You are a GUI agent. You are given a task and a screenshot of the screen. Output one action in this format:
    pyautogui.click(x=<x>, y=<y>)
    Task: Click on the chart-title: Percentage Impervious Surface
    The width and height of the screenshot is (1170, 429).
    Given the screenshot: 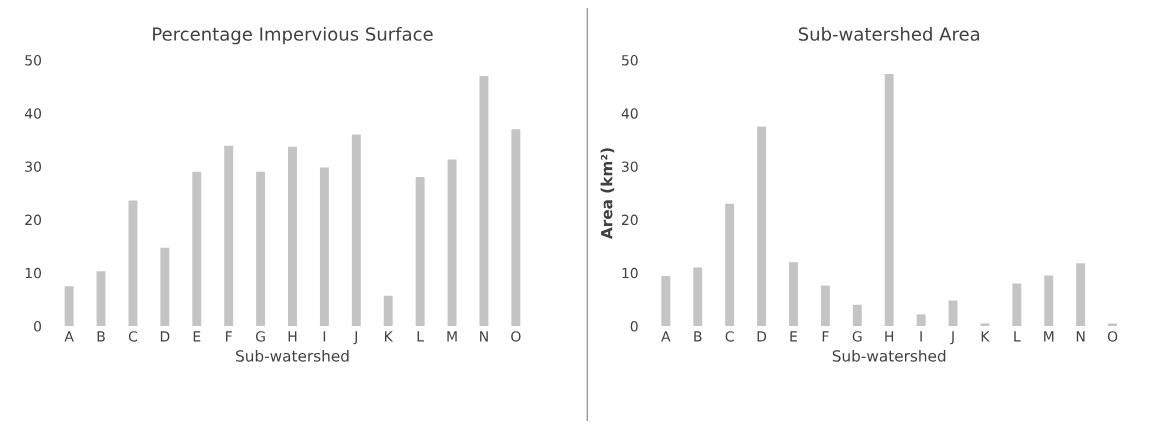 What is the action you would take?
    pyautogui.click(x=293, y=35)
    